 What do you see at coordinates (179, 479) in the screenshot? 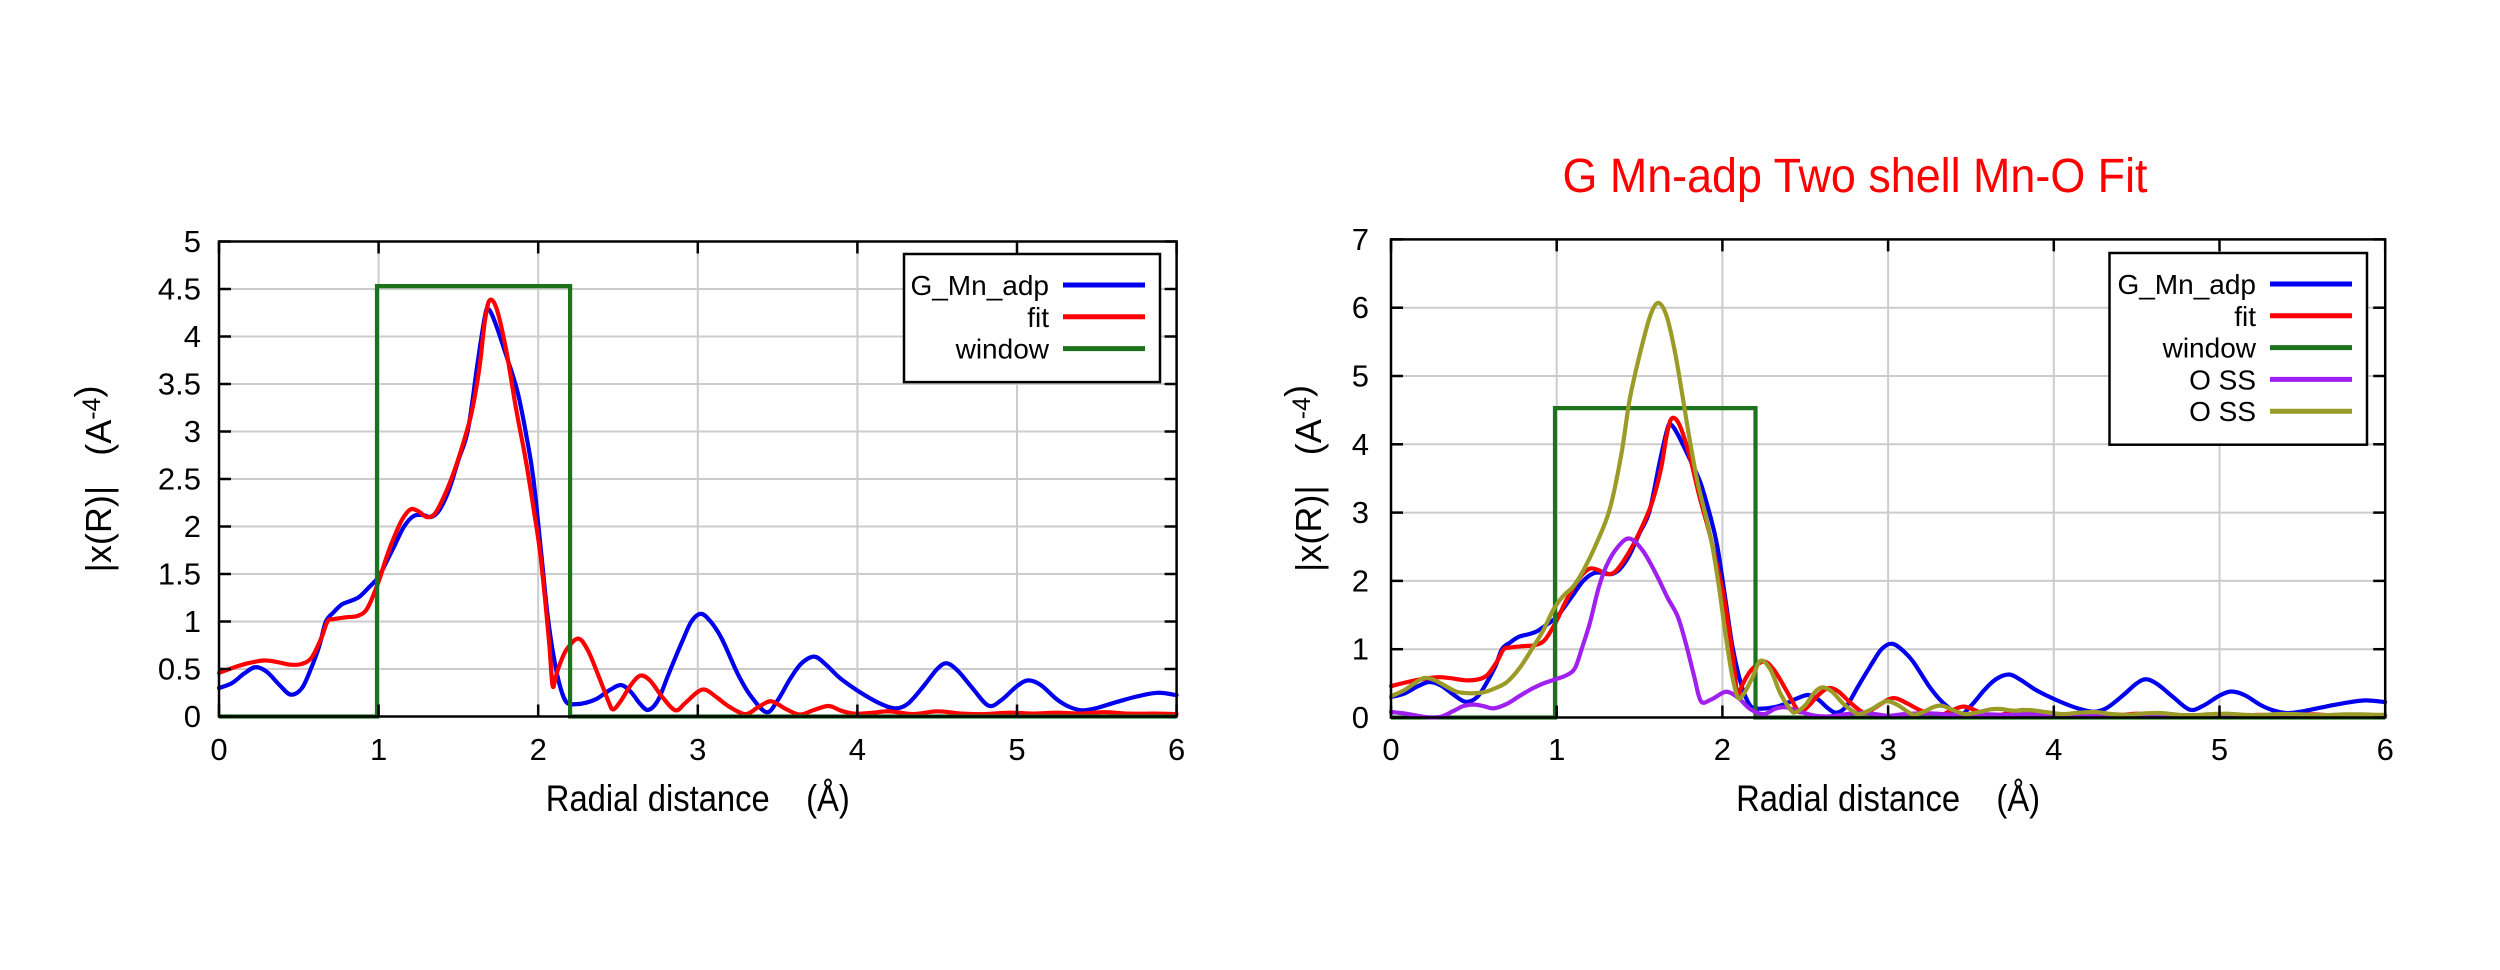
I see `svg-text: 2.5` at bounding box center [179, 479].